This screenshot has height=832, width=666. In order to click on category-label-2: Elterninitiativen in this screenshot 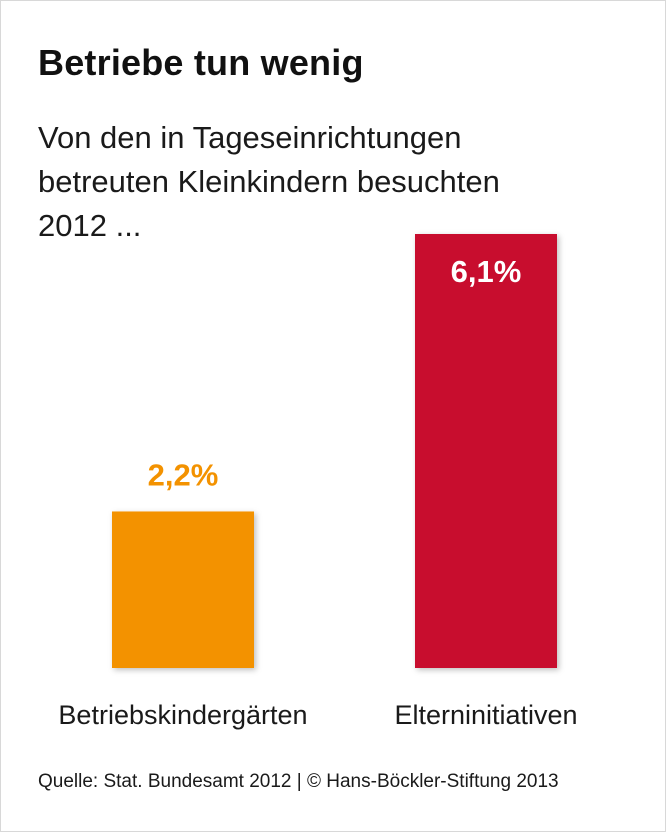, I will do `click(485, 715)`.